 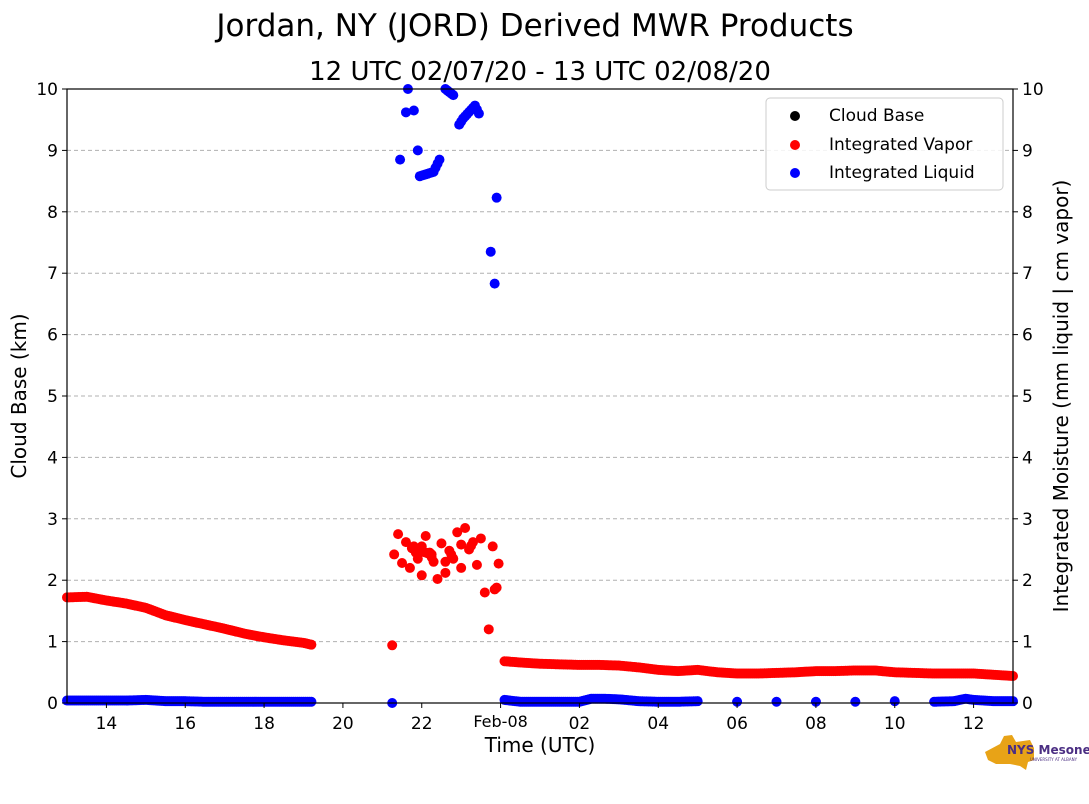 I want to click on y-axis-label-left: Cloud Base (km), so click(x=19, y=395).